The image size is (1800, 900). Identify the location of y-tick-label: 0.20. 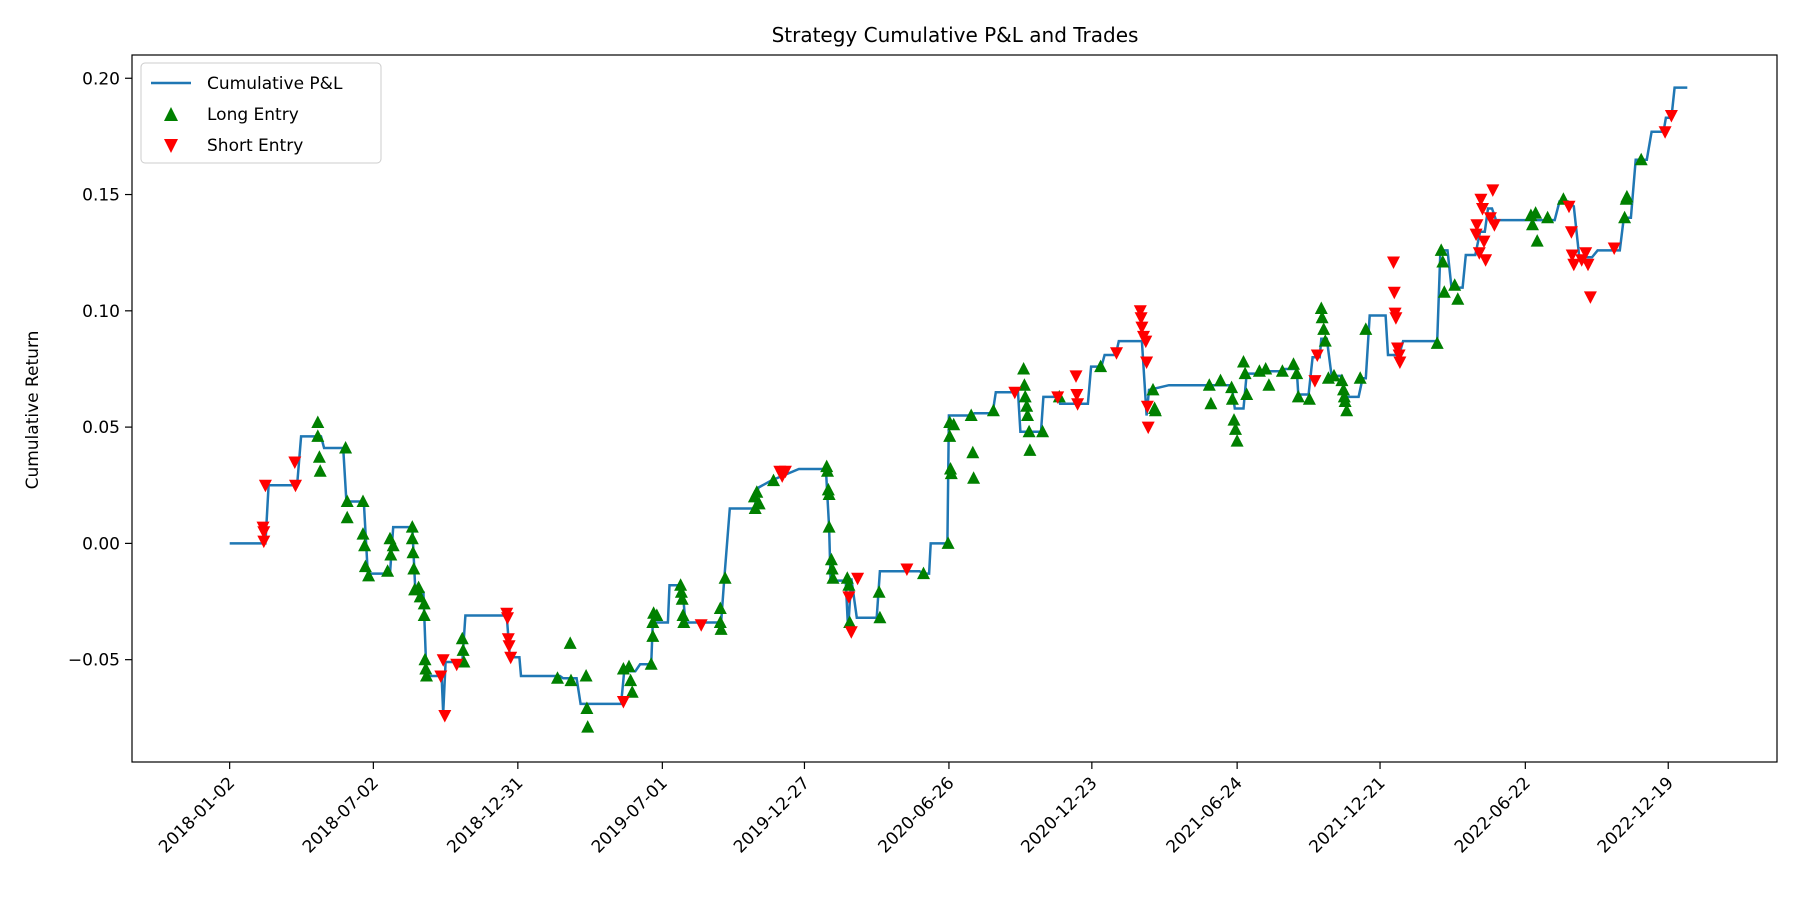
(101, 79).